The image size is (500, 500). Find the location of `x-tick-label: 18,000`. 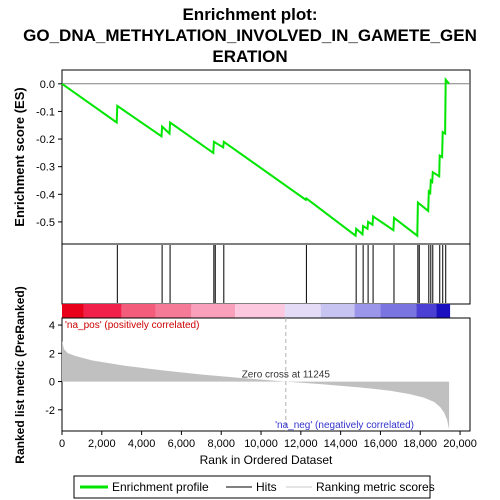

x-tick-label: 18,000 is located at coordinates (420, 444).